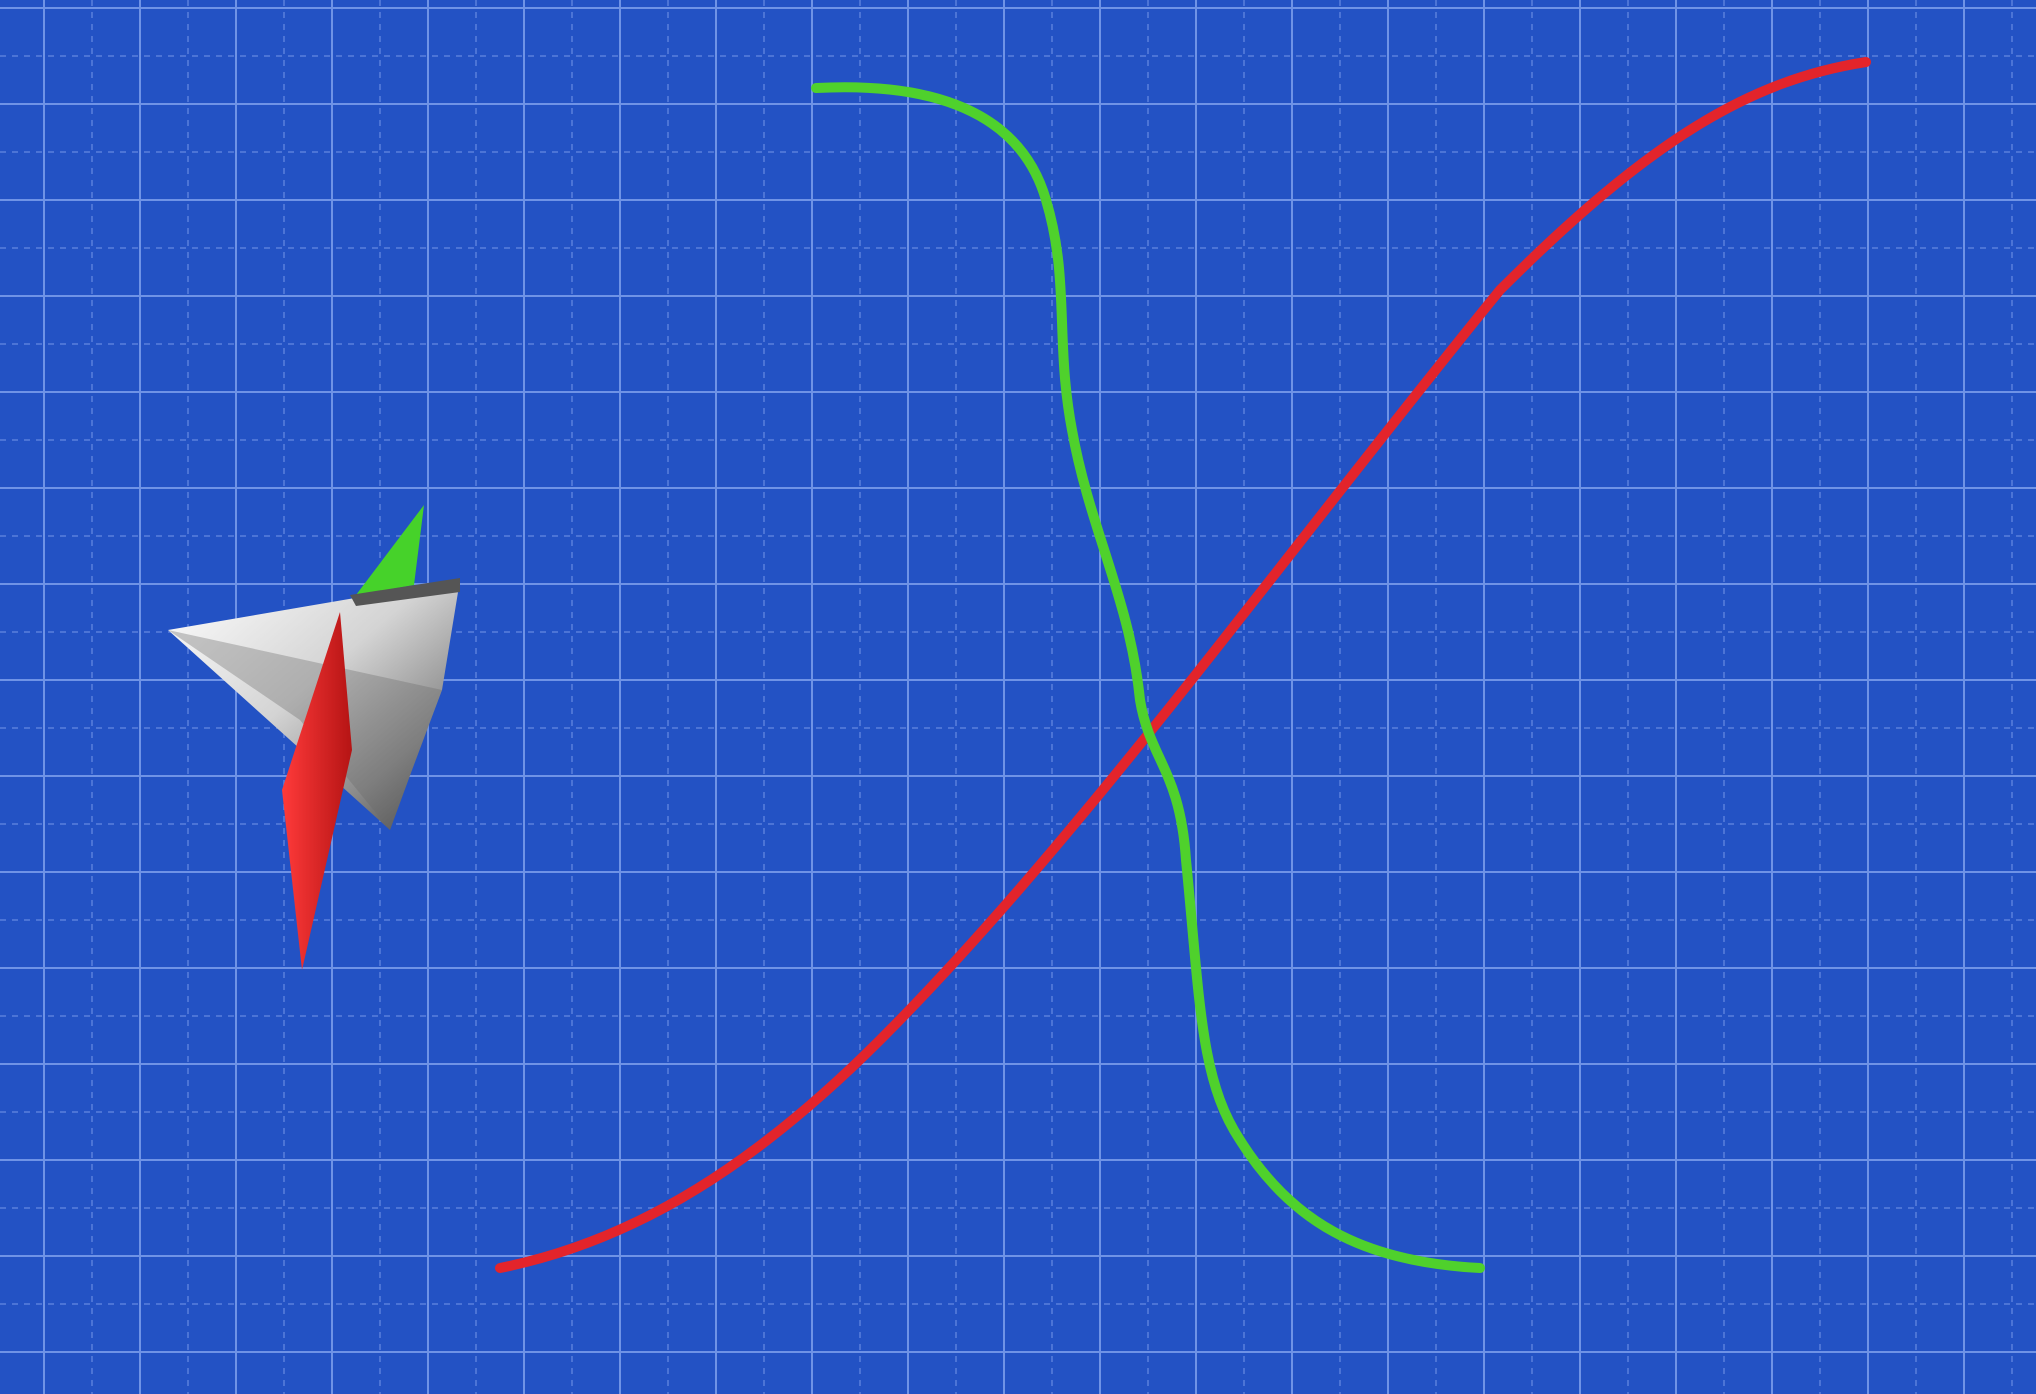 The width and height of the screenshot is (2036, 1394). Describe the element at coordinates (390, 550) in the screenshot. I see `green-axis-arrow` at that location.